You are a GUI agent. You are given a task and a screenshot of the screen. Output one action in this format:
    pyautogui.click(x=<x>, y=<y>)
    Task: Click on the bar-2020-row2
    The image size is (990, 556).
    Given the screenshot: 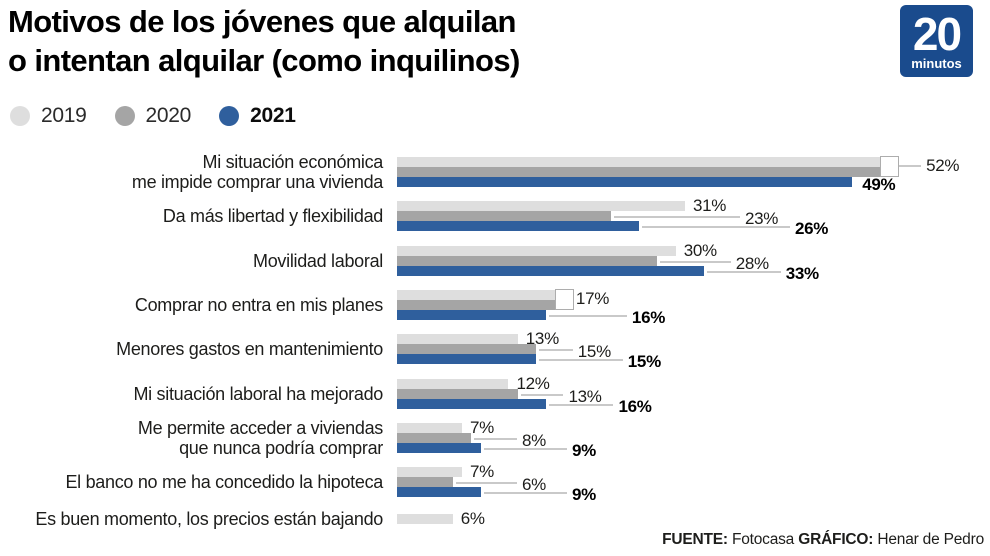 What is the action you would take?
    pyautogui.click(x=504, y=216)
    